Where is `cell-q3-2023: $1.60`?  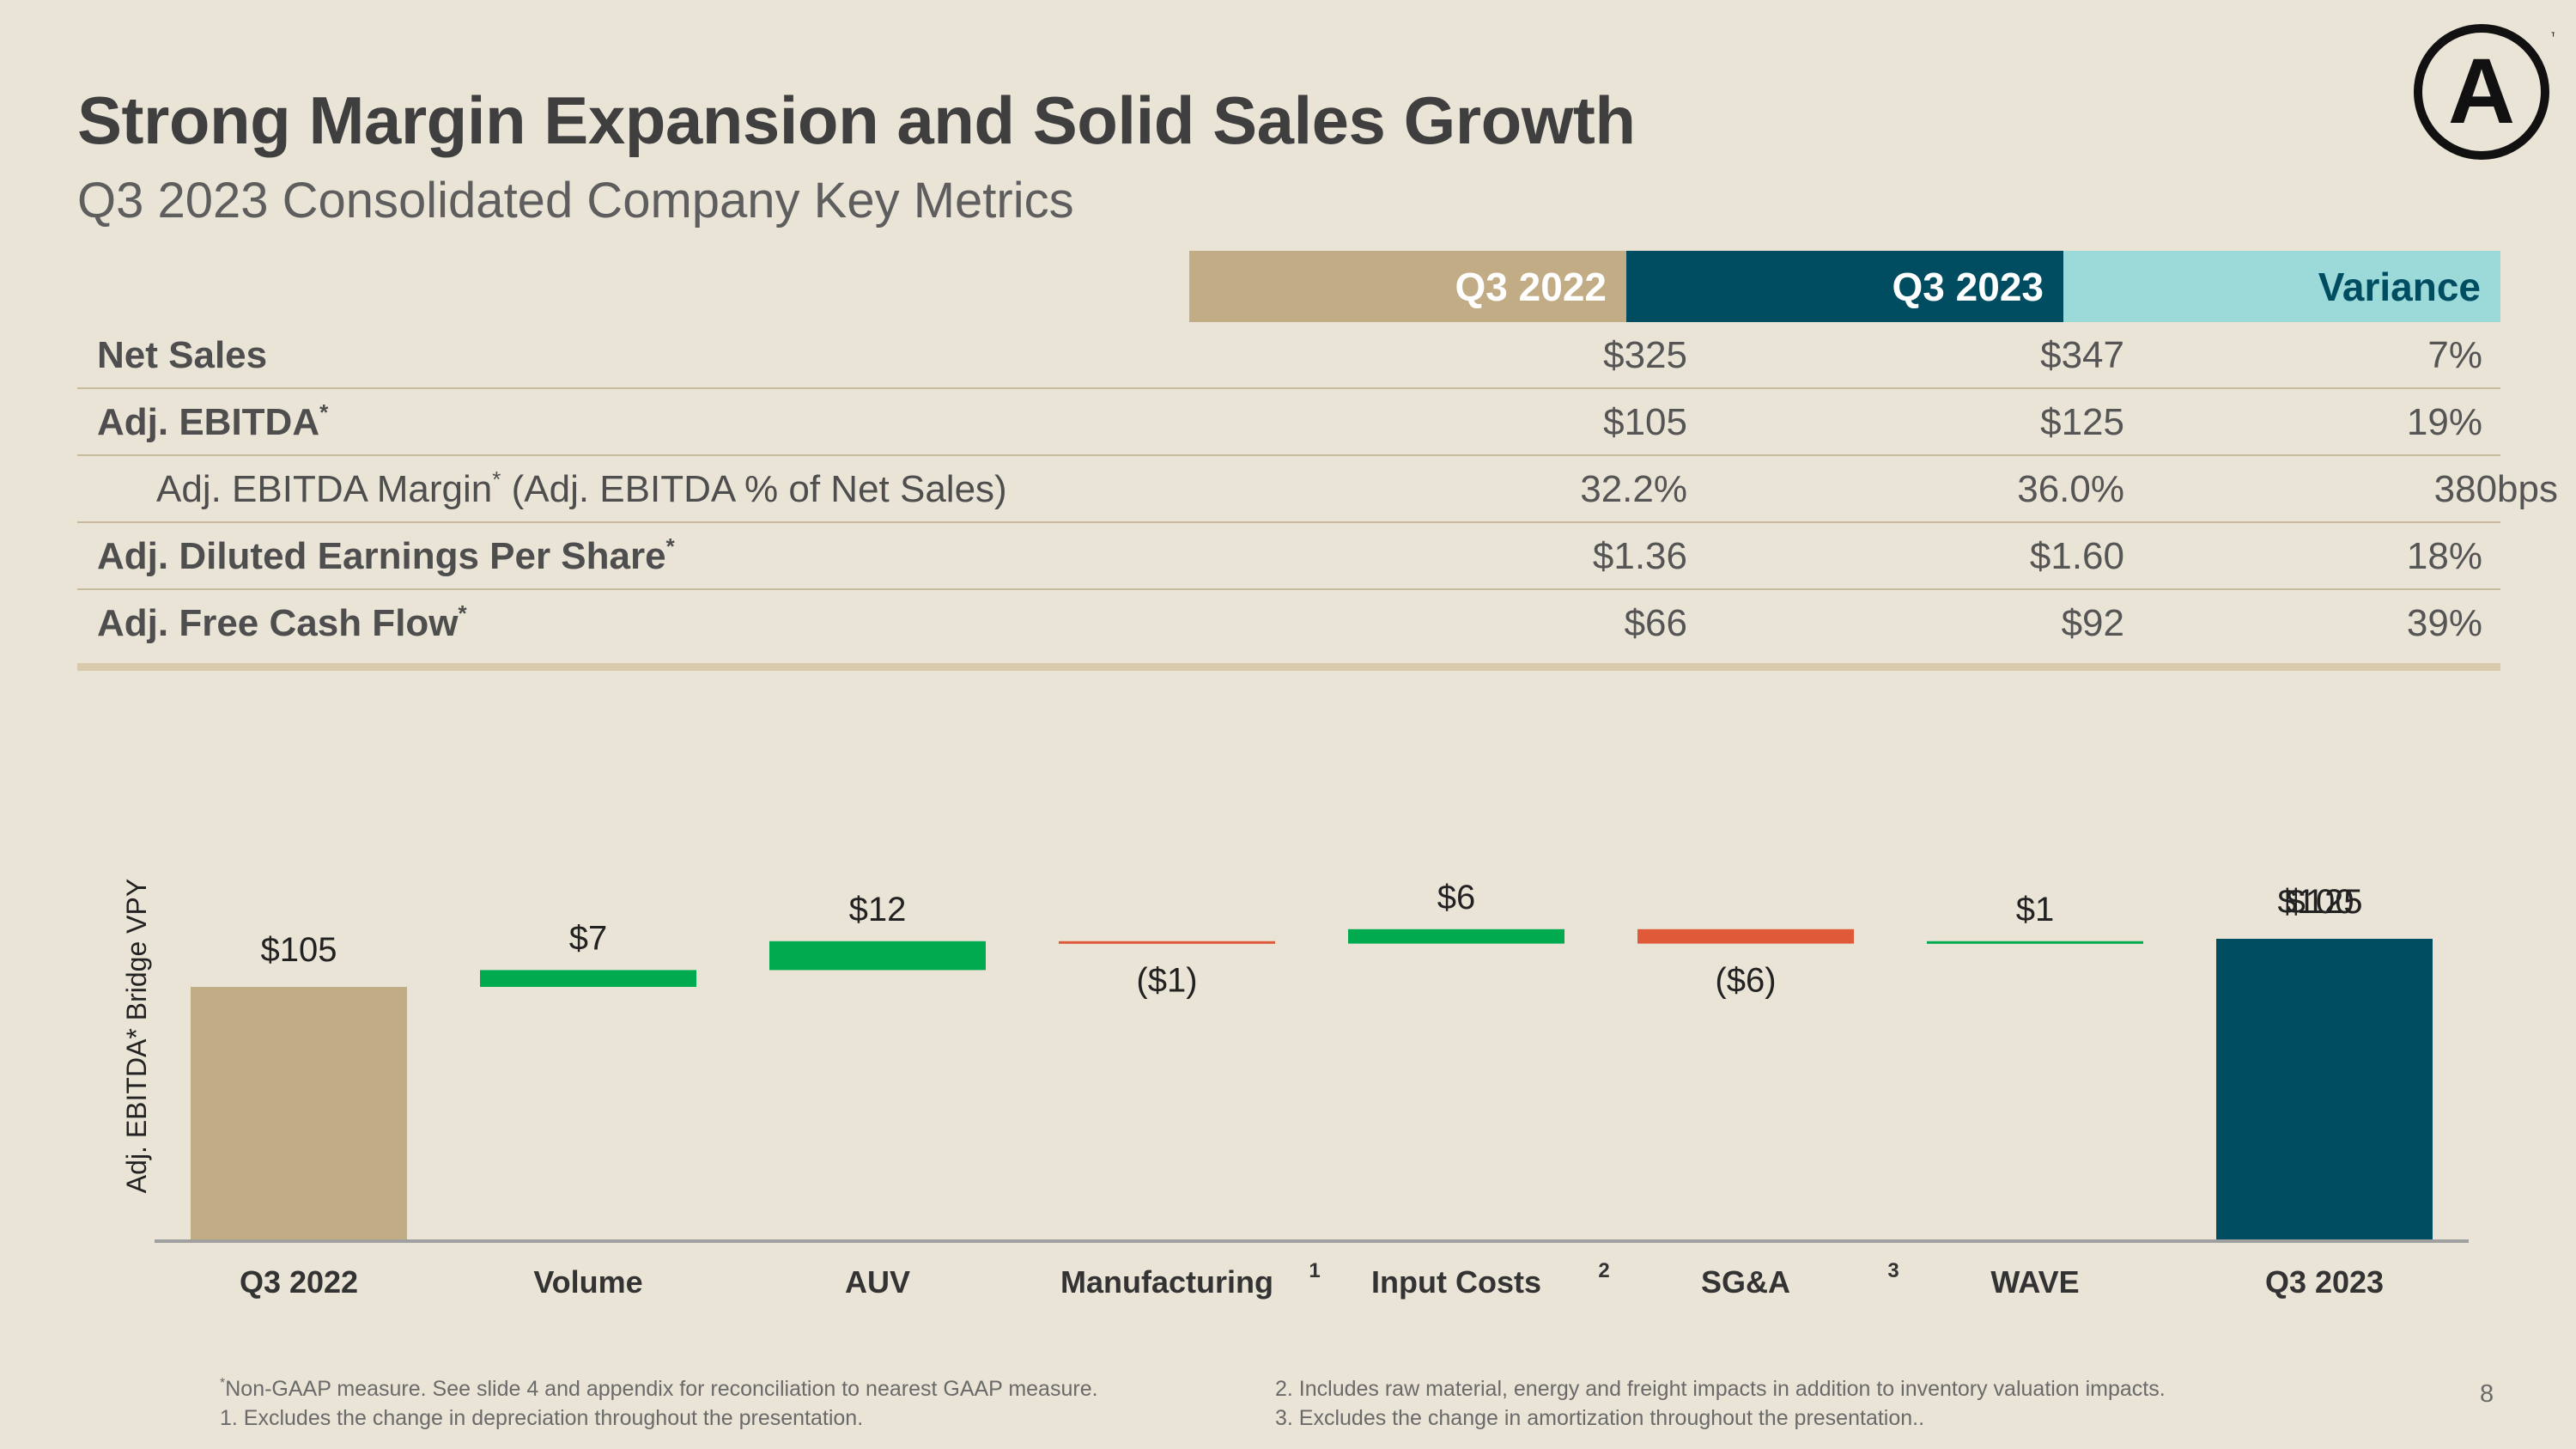
cell-q3-2023: $1.60 is located at coordinates (2076, 556).